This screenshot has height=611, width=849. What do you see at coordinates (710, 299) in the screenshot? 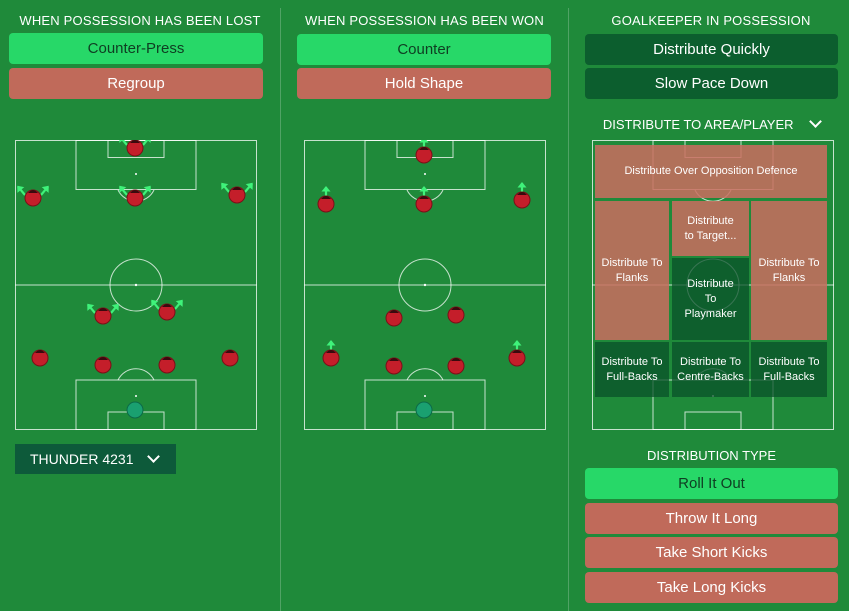
I see `zone-playmaker: Distribute To Playmaker` at bounding box center [710, 299].